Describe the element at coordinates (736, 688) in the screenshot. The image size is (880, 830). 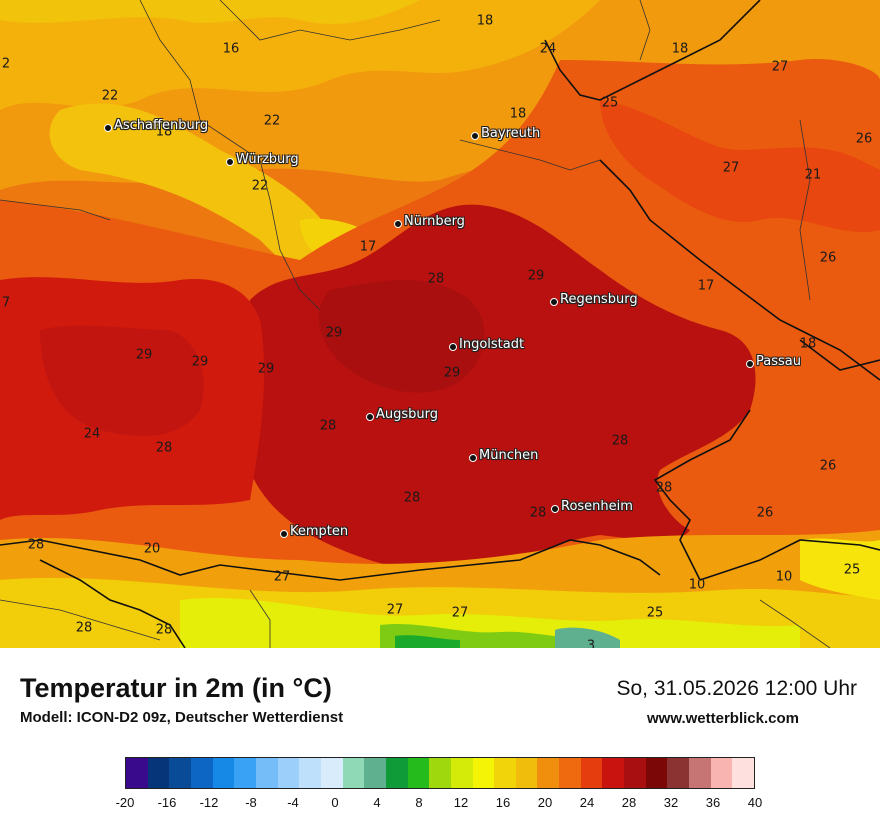
I see `forecast-datetime: So, 31.05.2026 12:00 Uhr` at that location.